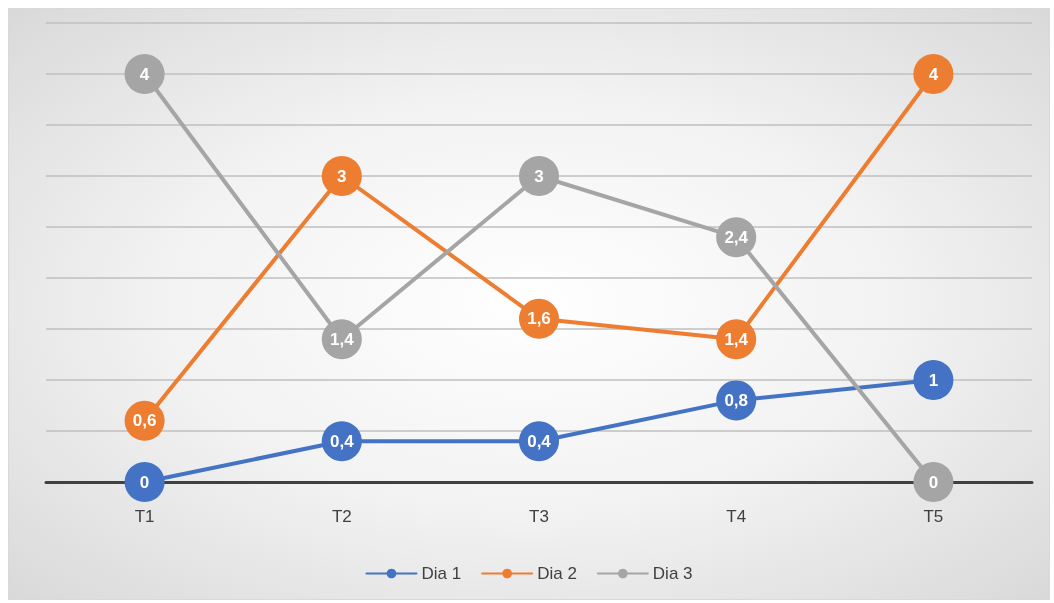 Image resolution: width=1054 pixels, height=603 pixels. Describe the element at coordinates (144, 421) in the screenshot. I see `data-label: 0,6` at that location.